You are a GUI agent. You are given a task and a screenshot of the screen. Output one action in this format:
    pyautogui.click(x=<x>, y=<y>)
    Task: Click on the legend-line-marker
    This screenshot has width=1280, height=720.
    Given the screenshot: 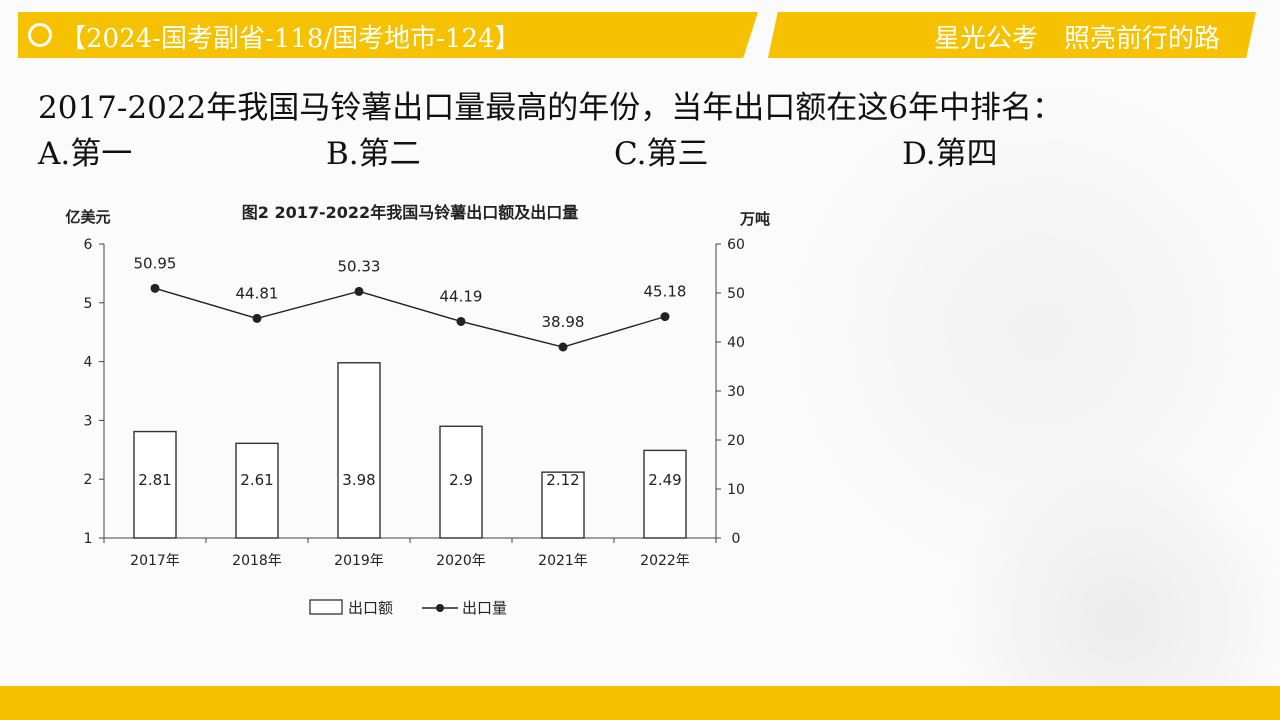 What is the action you would take?
    pyautogui.click(x=440, y=608)
    